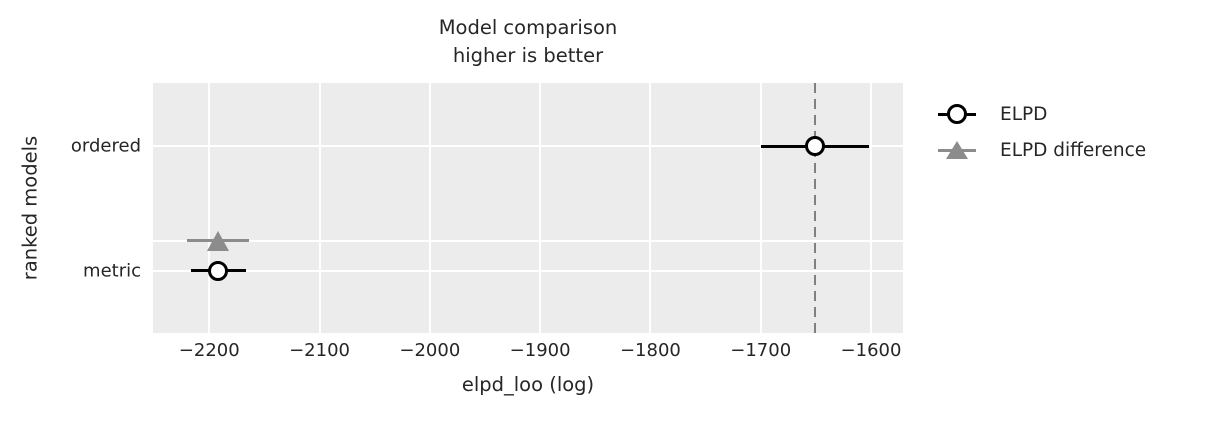 The height and width of the screenshot is (423, 1223). I want to click on ytick-label: ordered, so click(105, 146).